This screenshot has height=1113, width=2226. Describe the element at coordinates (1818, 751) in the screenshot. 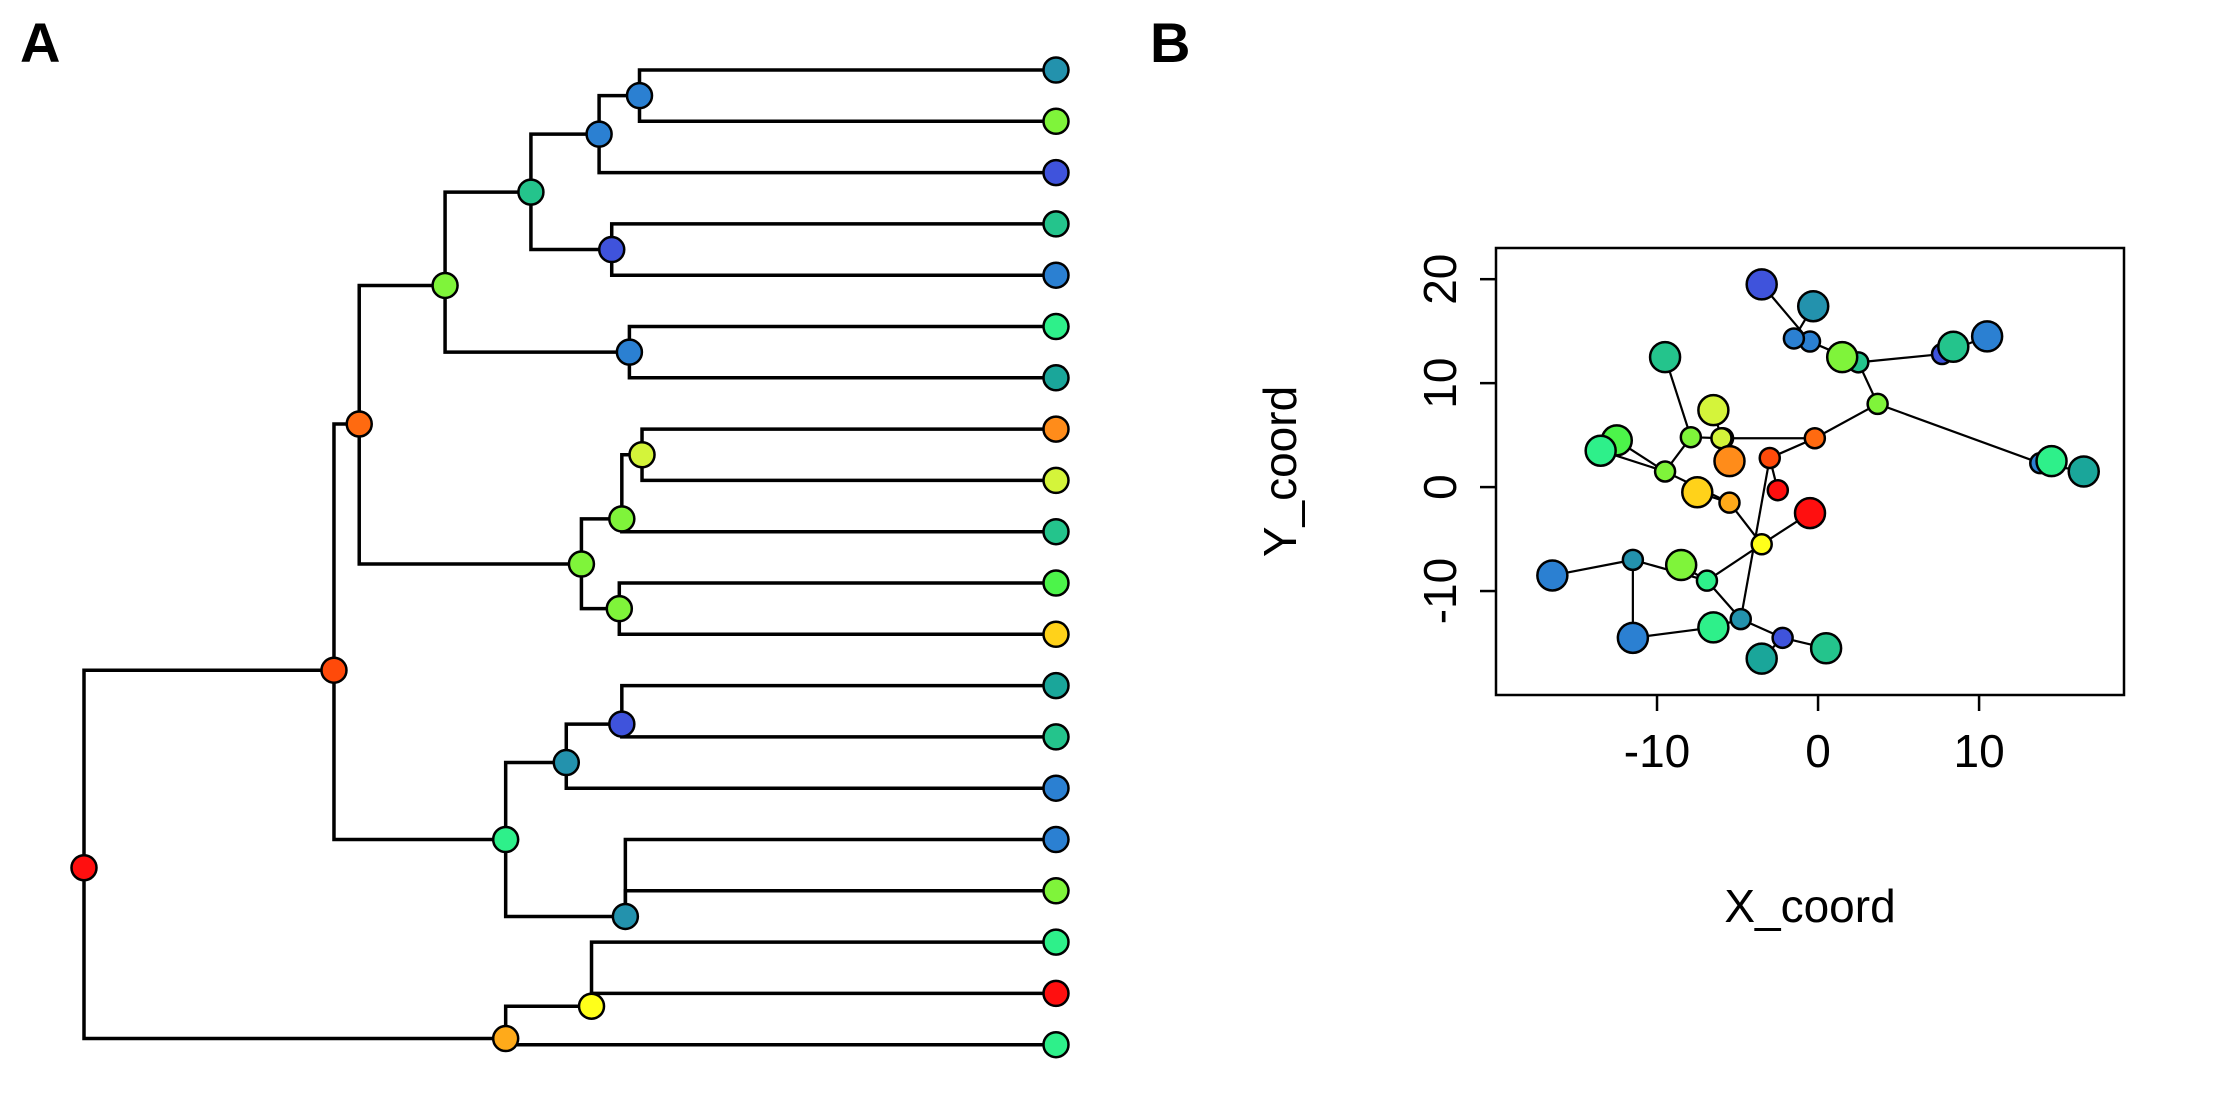

I see `x-tick-label: 0` at that location.